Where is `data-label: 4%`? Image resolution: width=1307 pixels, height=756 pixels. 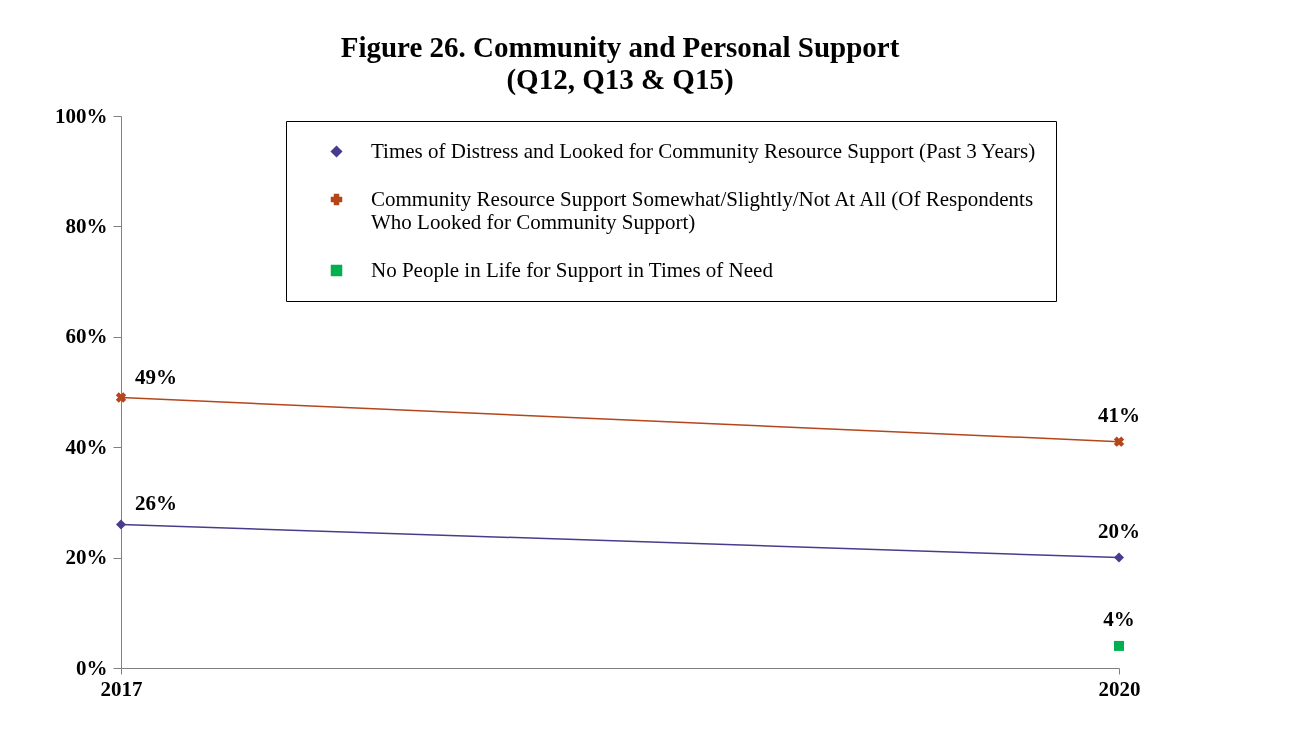
data-label: 4% is located at coordinates (1119, 618).